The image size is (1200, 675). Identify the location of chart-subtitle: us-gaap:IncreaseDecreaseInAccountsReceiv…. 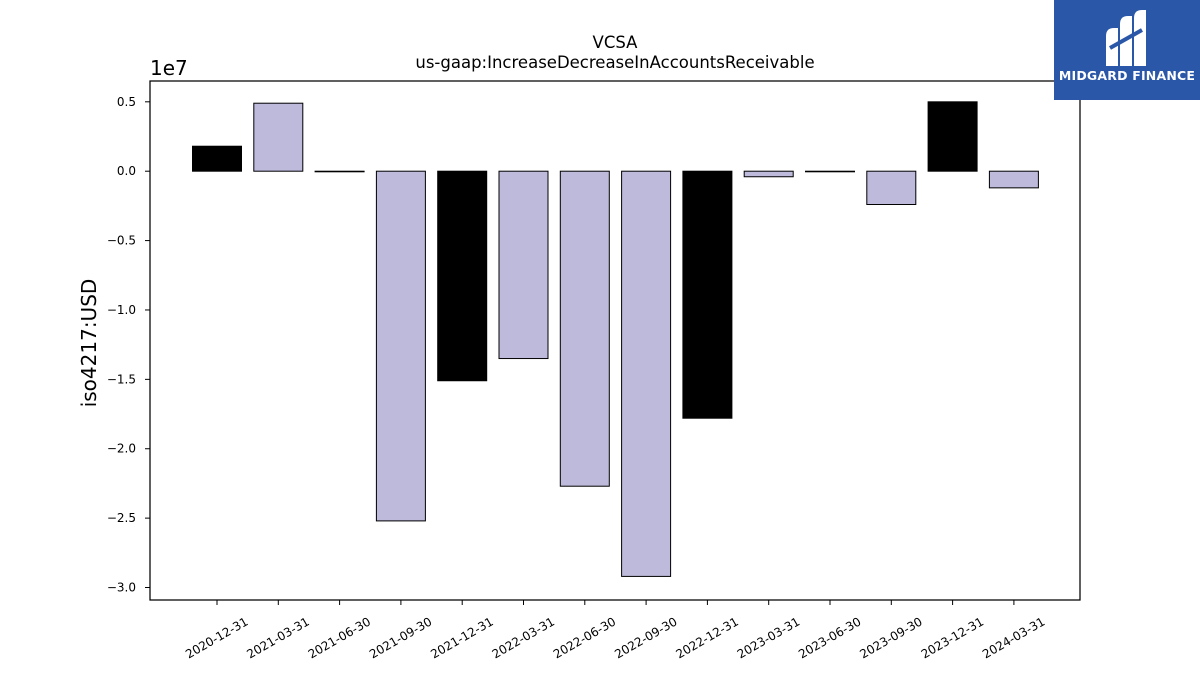
(614, 62).